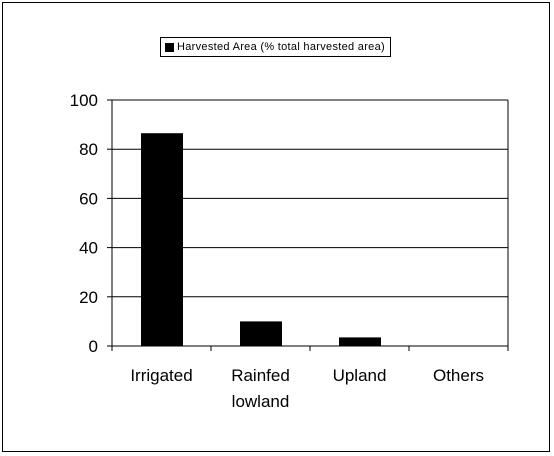 The width and height of the screenshot is (554, 456). What do you see at coordinates (88, 198) in the screenshot?
I see `y-tick-label: 60` at bounding box center [88, 198].